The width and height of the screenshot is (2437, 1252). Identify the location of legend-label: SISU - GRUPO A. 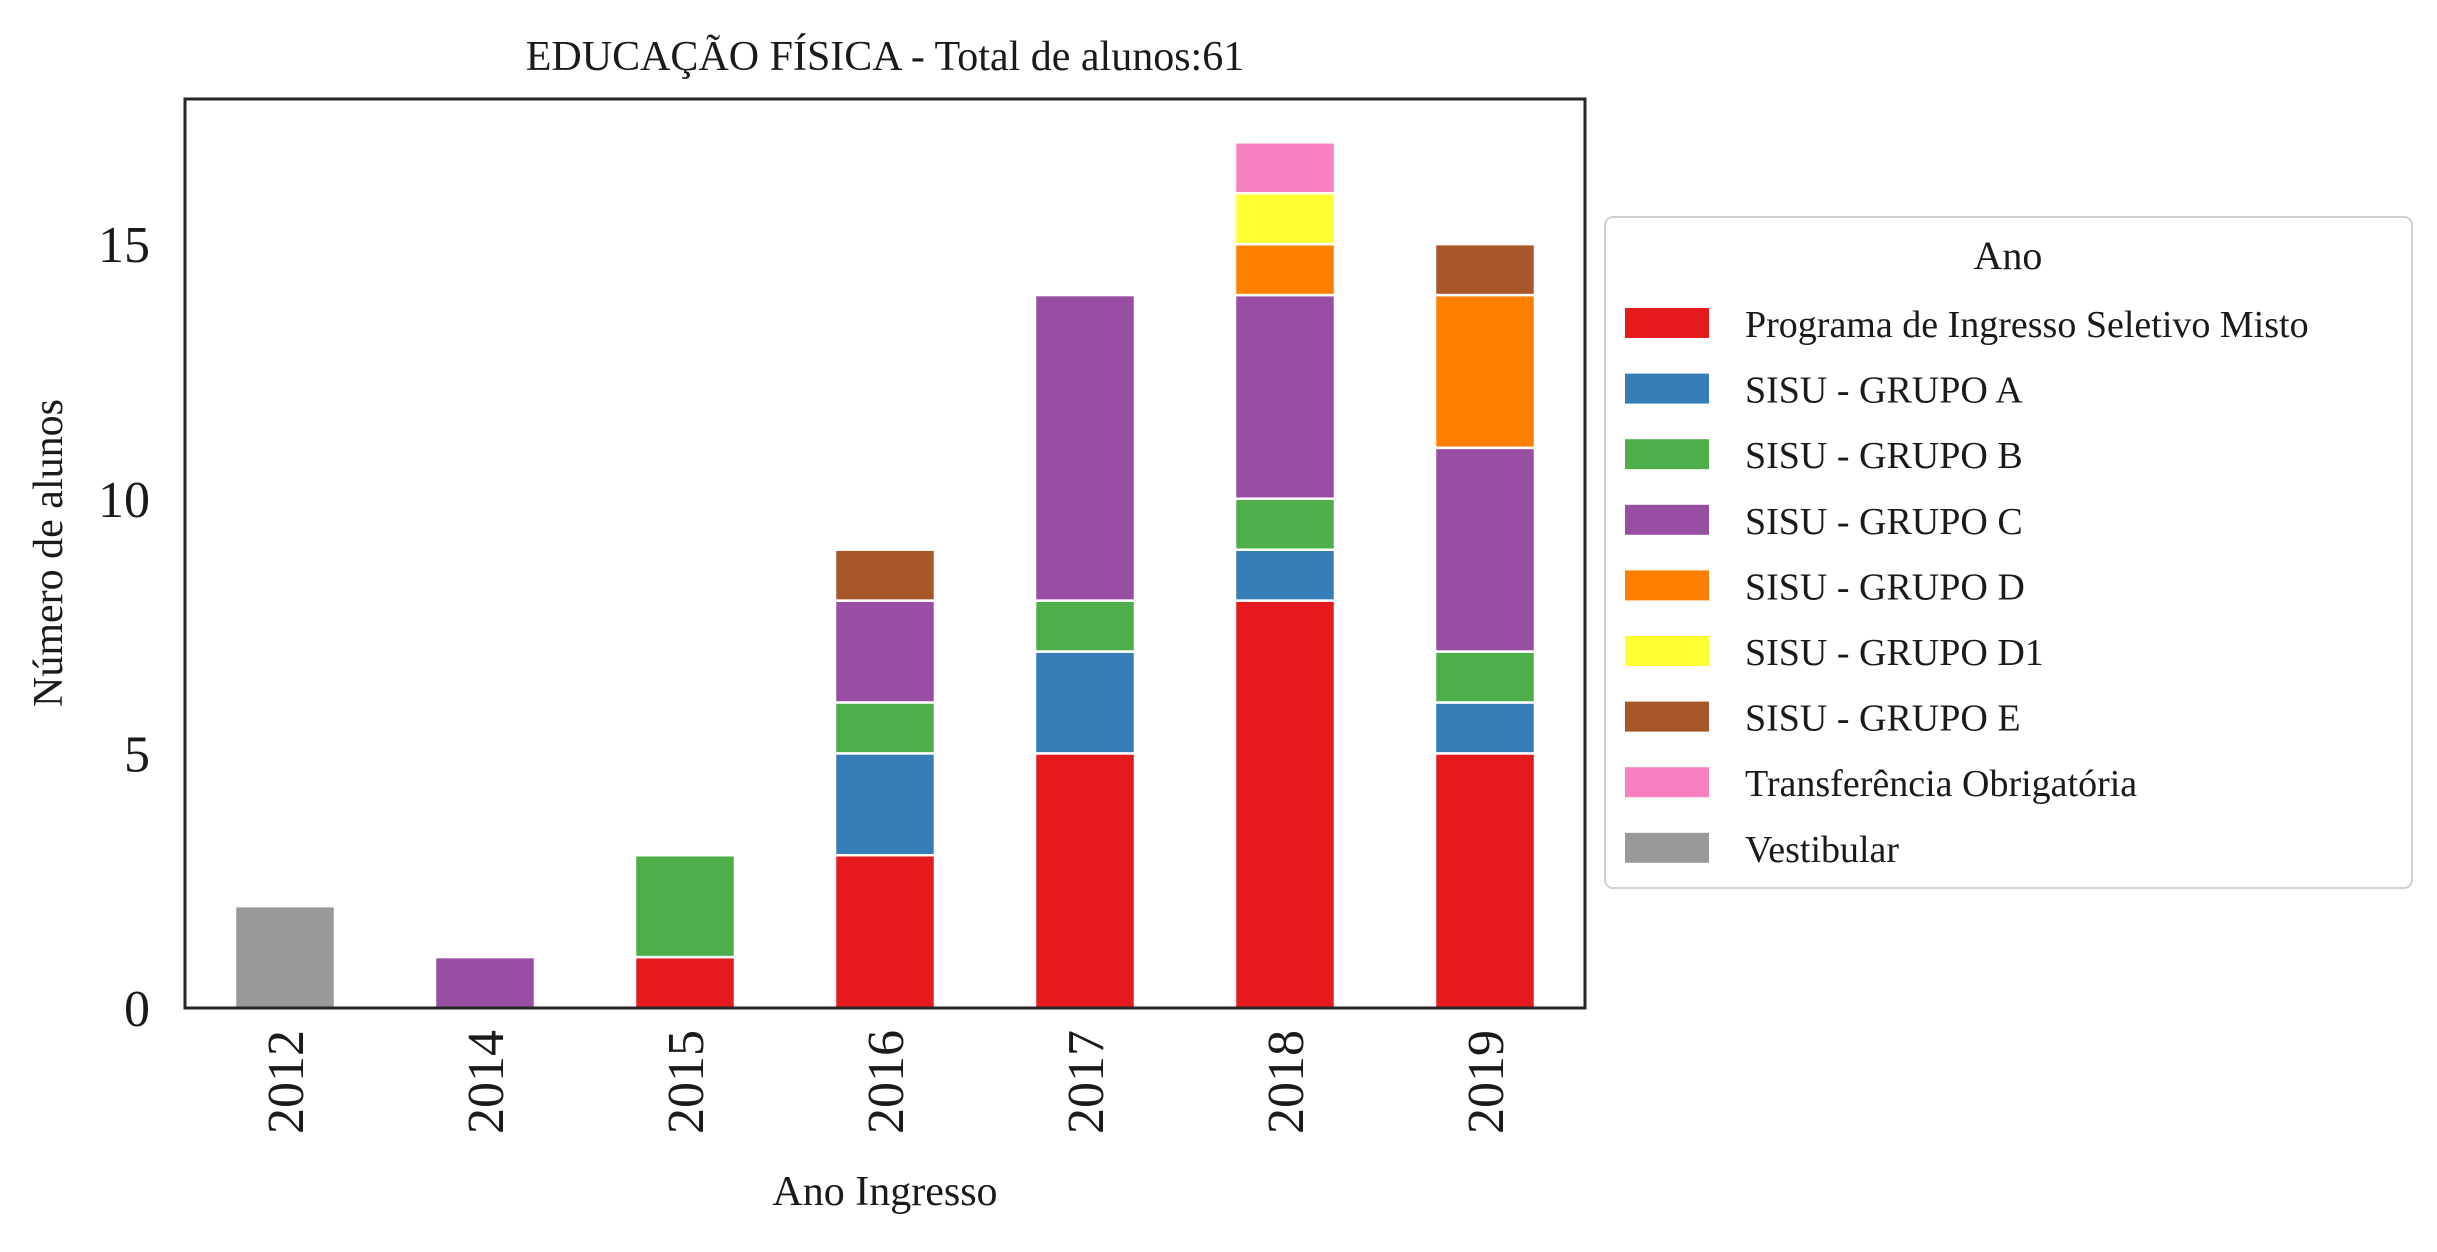
(1884, 391).